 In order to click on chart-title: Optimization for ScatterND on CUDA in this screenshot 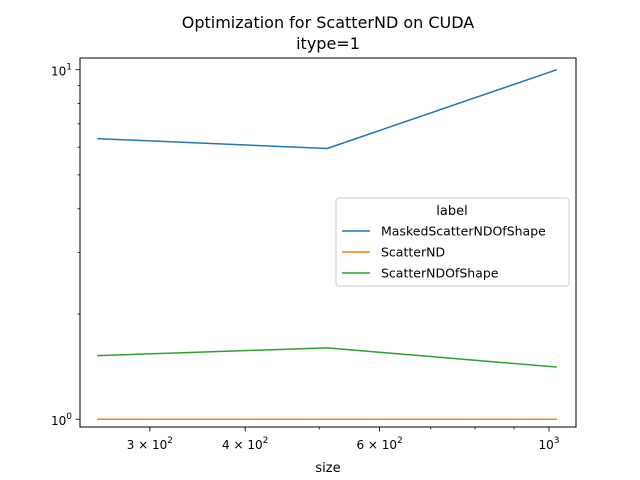, I will do `click(328, 22)`.